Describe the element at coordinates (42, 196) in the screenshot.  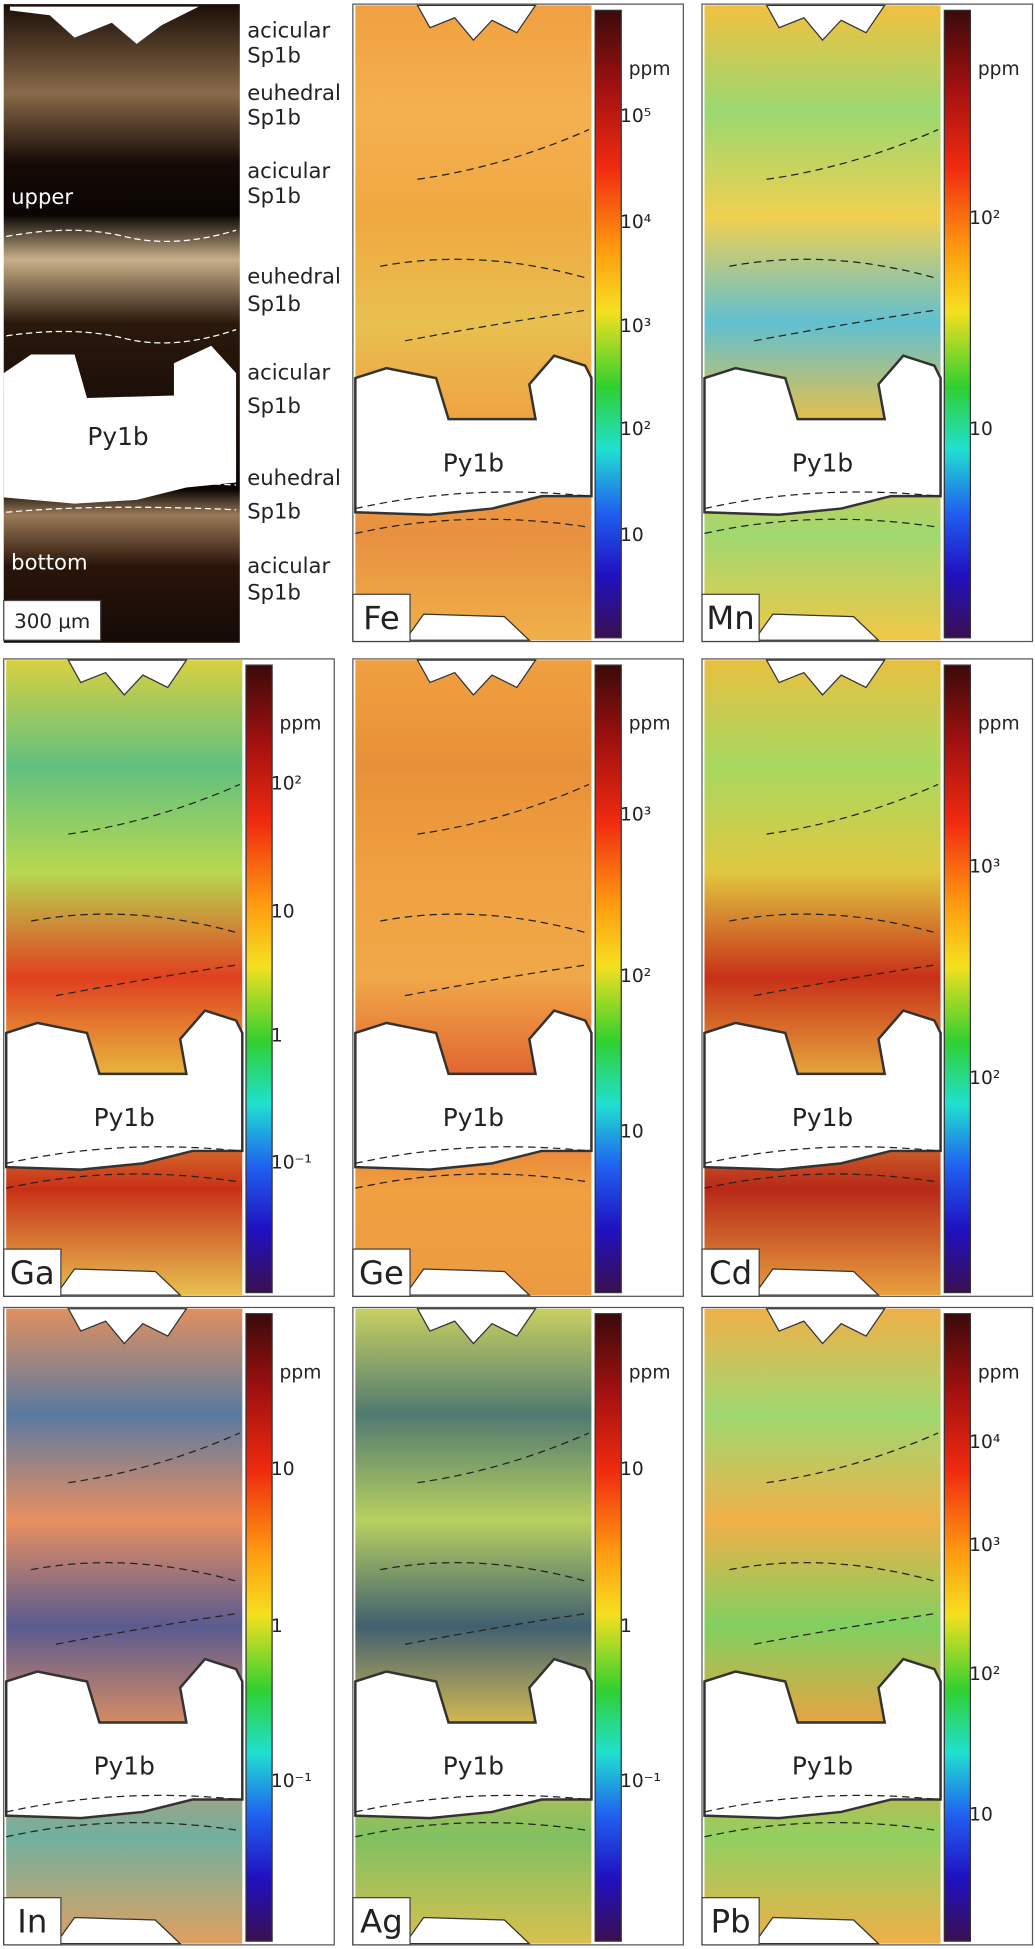
I see `label-upper: upper` at that location.